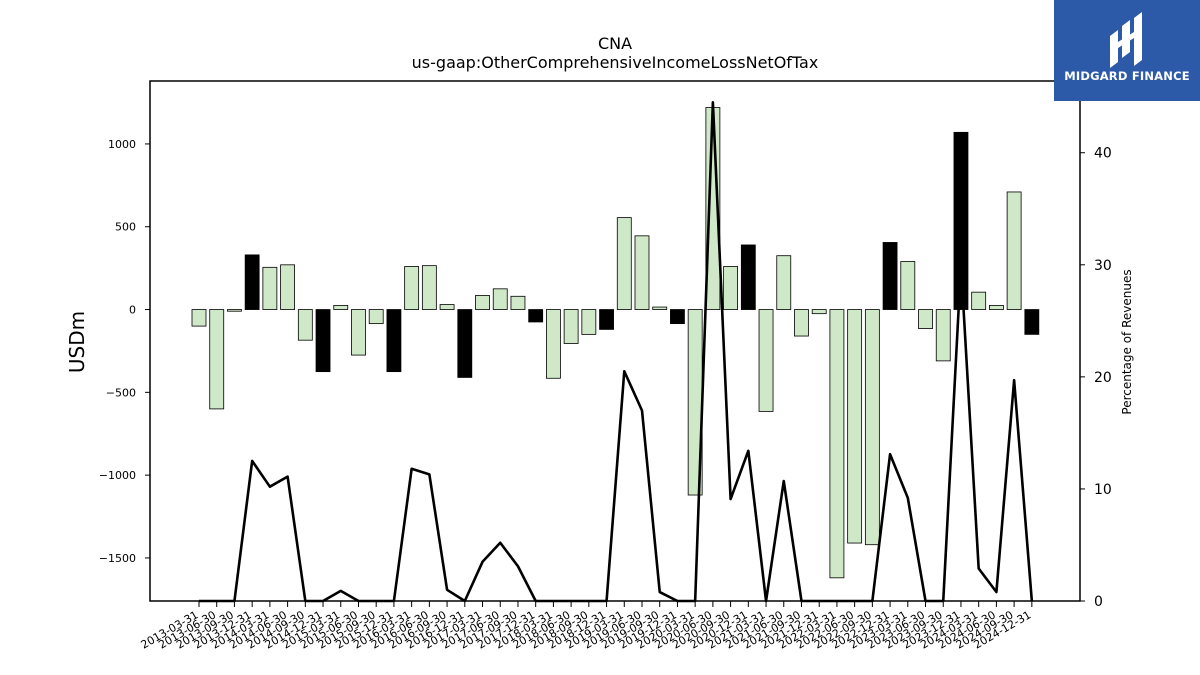  I want to click on y-tick-label: −1000, so click(117, 475).